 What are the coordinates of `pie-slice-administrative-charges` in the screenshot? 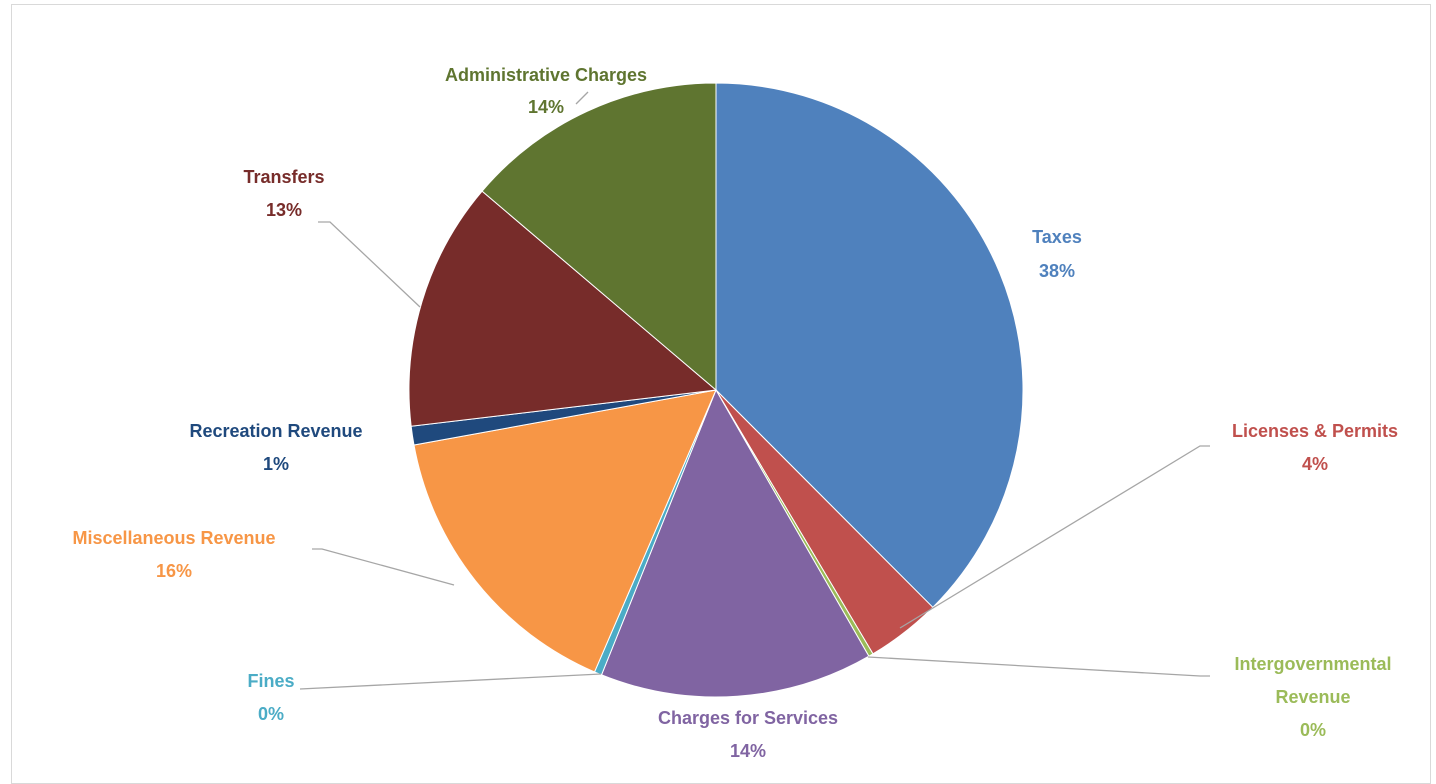 It's located at (599, 237).